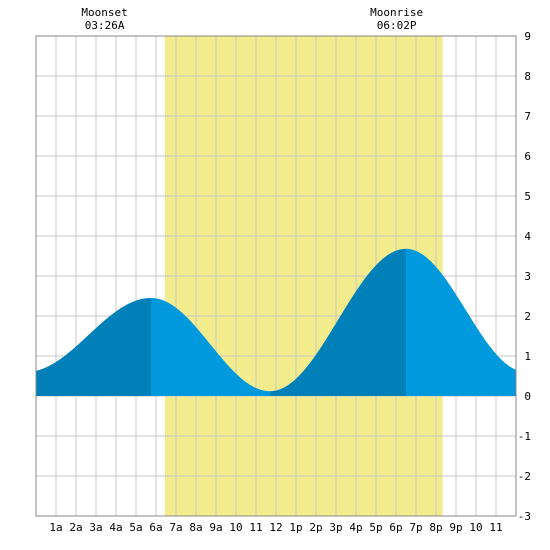 This screenshot has width=550, height=550. I want to click on moonrise-time: 06:02P, so click(397, 25).